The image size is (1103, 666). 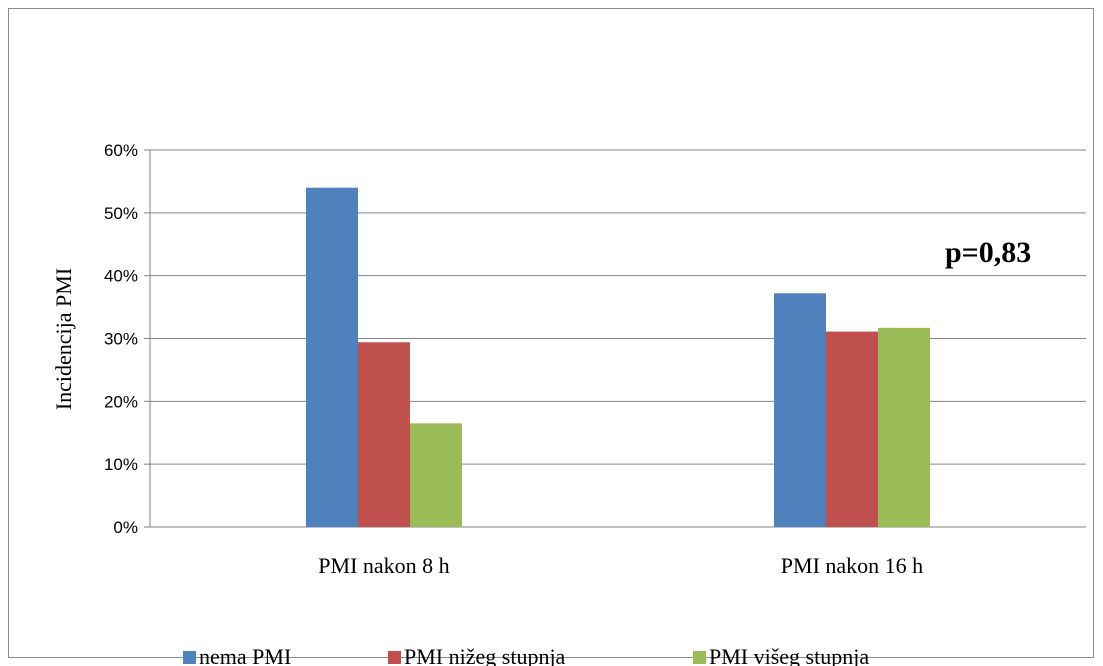 I want to click on y-tick-label: 10%, so click(x=121, y=464).